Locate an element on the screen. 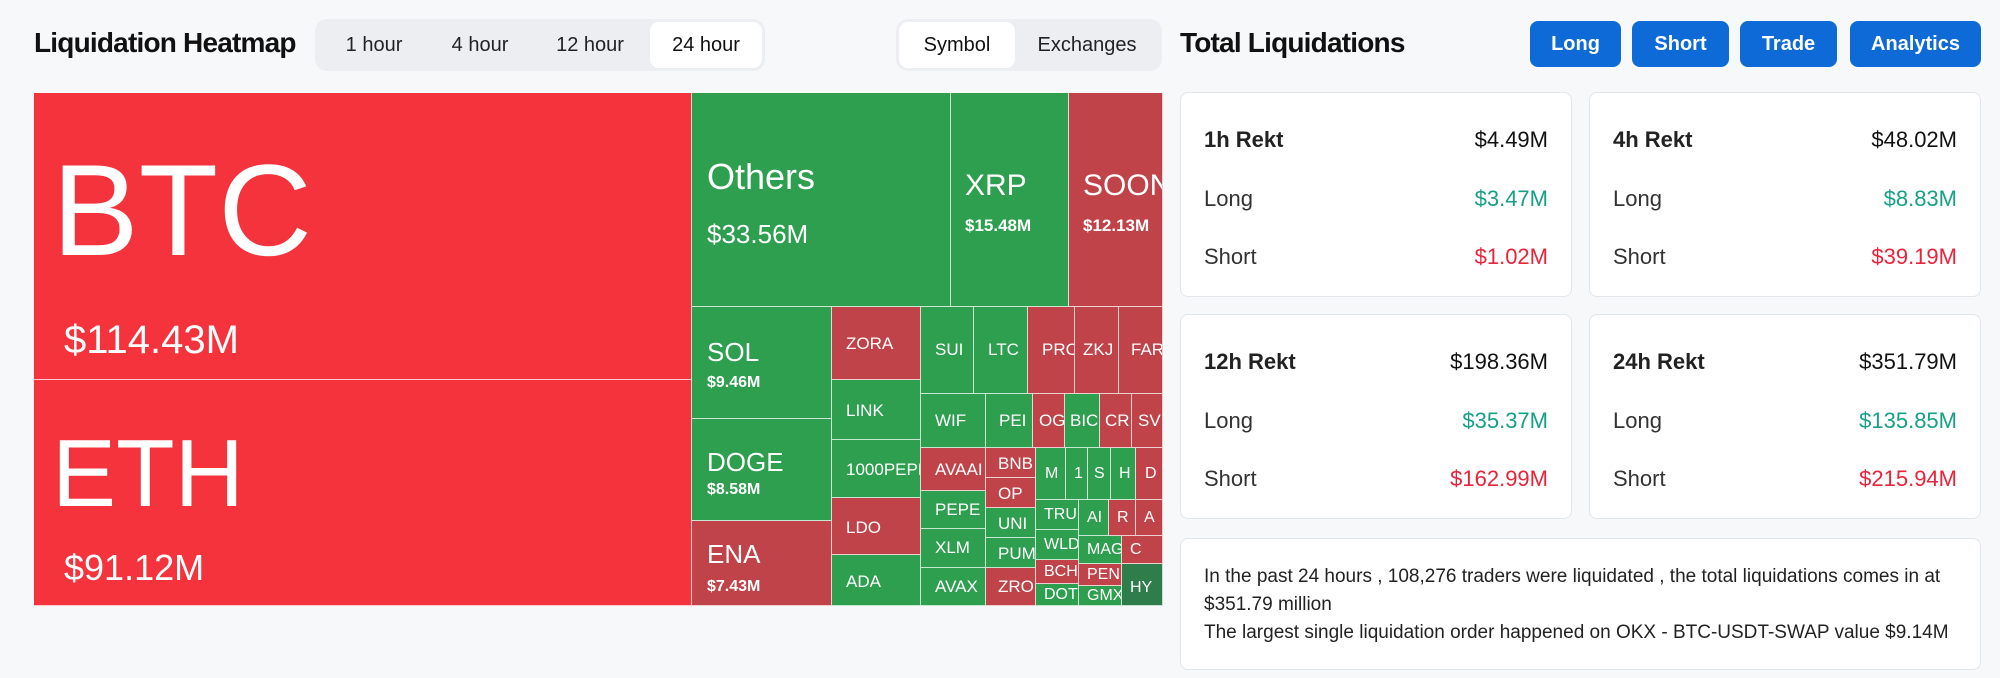  card-total: $198.36M is located at coordinates (1499, 361).